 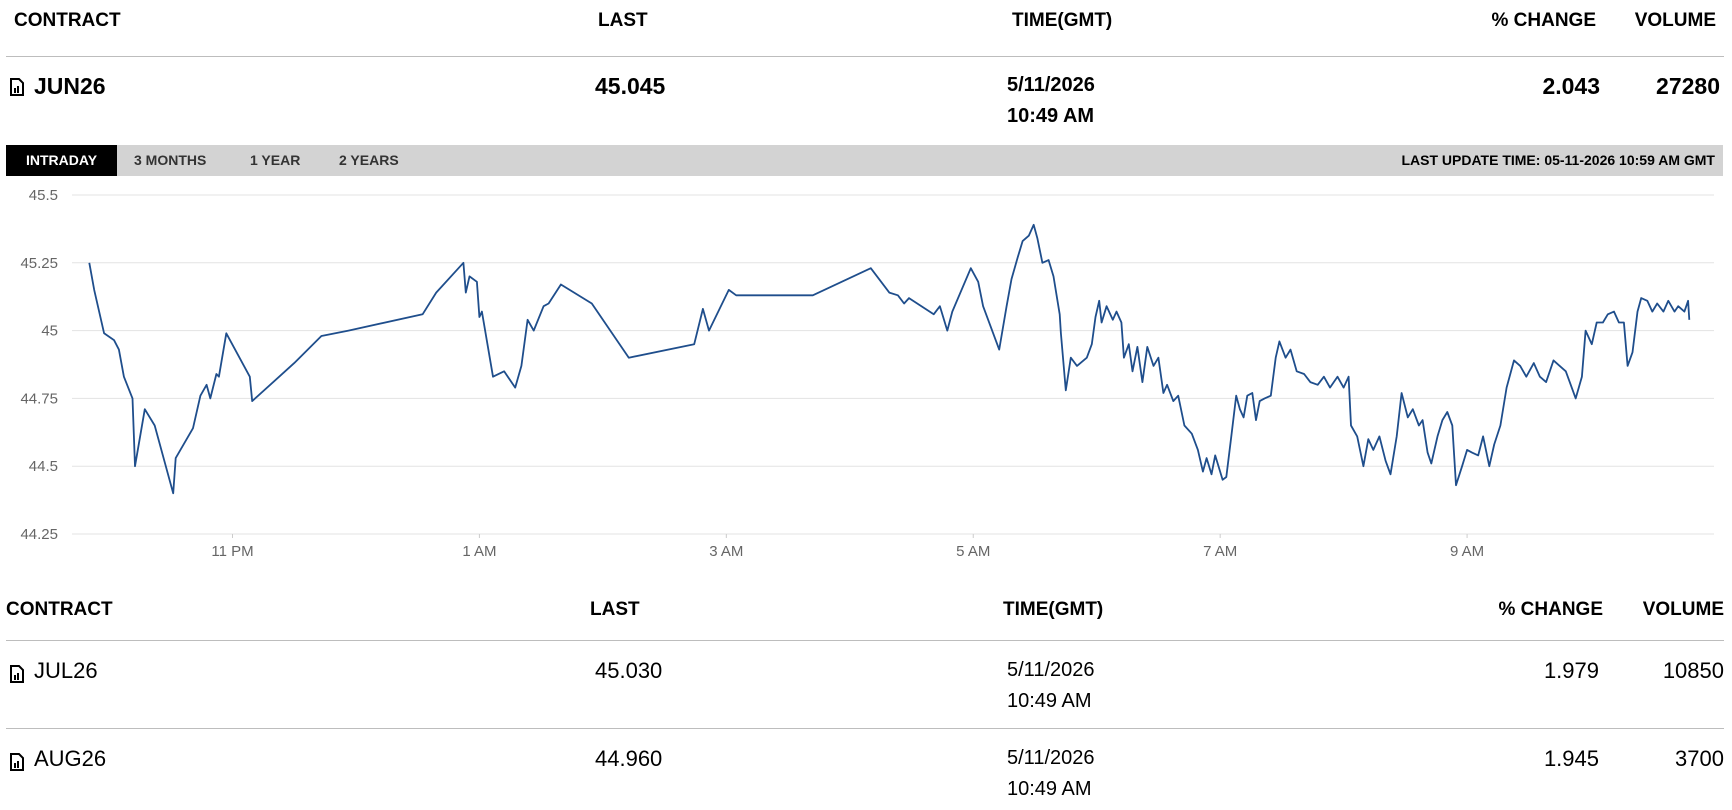 I want to click on last: 44.960, so click(x=629, y=758).